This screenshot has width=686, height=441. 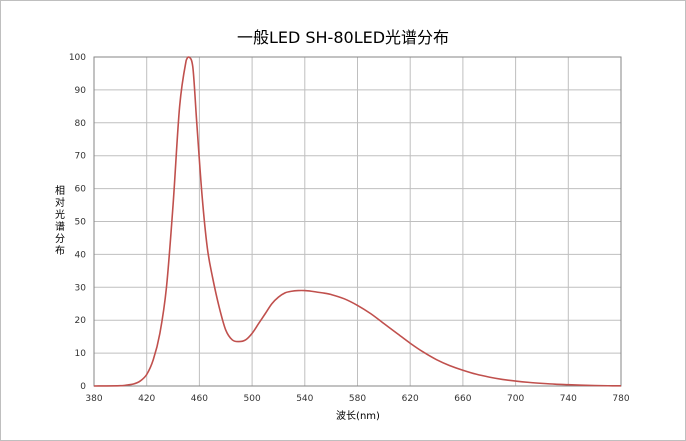 I want to click on x-tick-label: 380, so click(x=93, y=399).